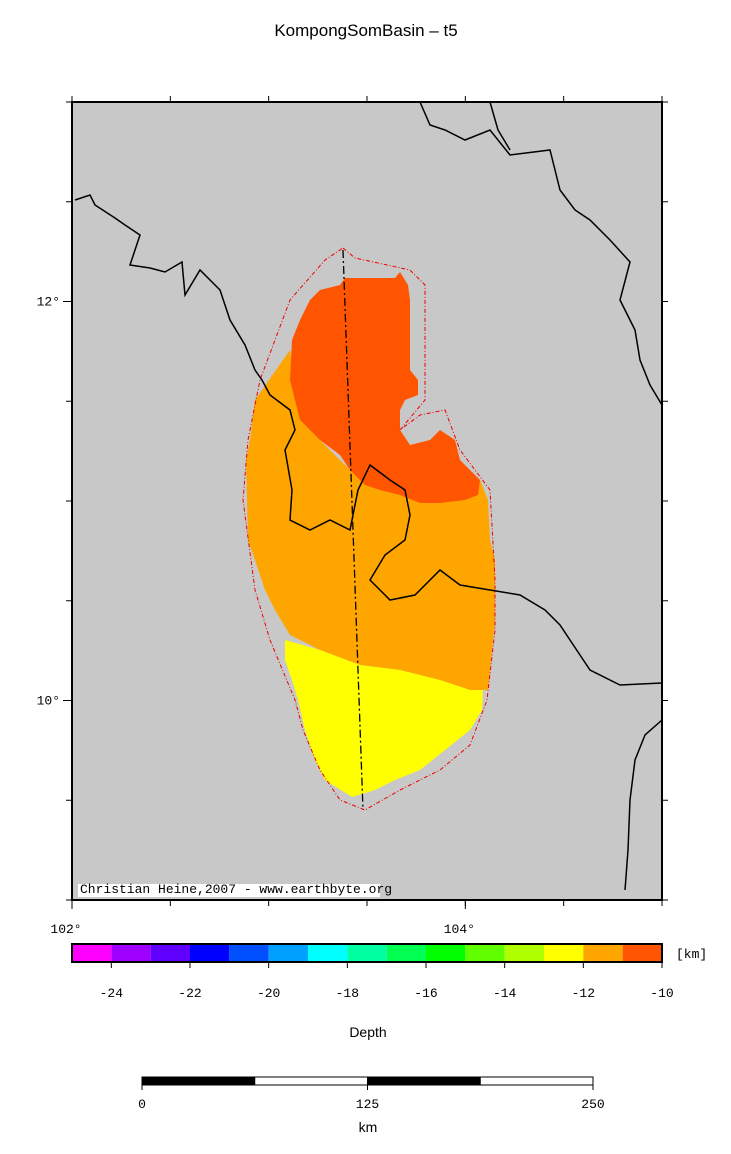 The image size is (731, 1154). What do you see at coordinates (368, 1127) in the screenshot?
I see `scalebar-unit: km` at bounding box center [368, 1127].